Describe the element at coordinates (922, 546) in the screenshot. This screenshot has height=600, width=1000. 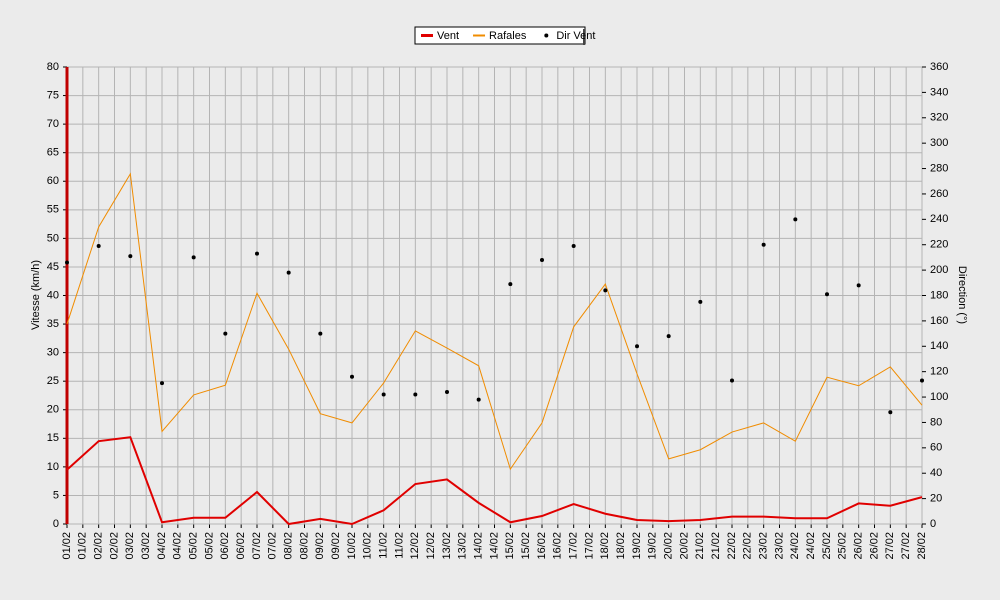
I see `x-tick-label: 28/02` at that location.